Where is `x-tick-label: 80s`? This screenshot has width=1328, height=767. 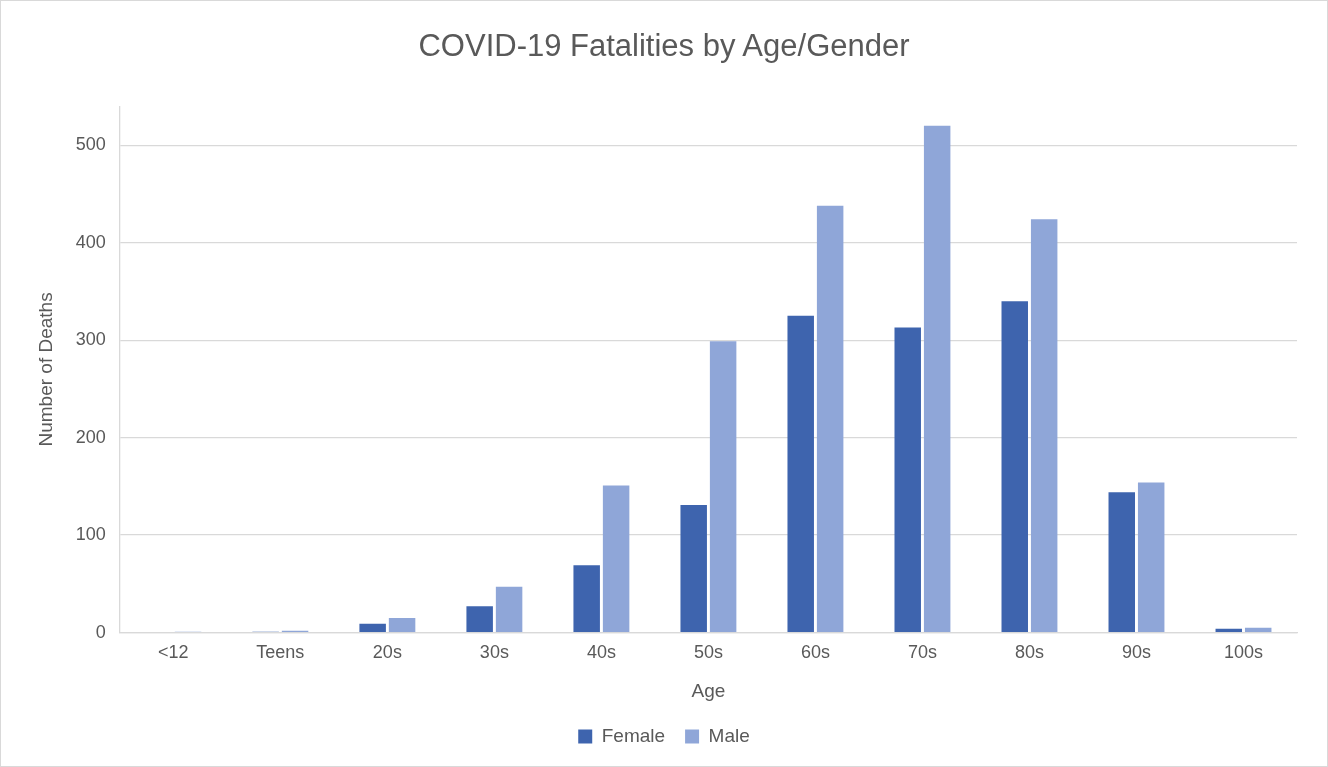 x-tick-label: 80s is located at coordinates (1029, 652).